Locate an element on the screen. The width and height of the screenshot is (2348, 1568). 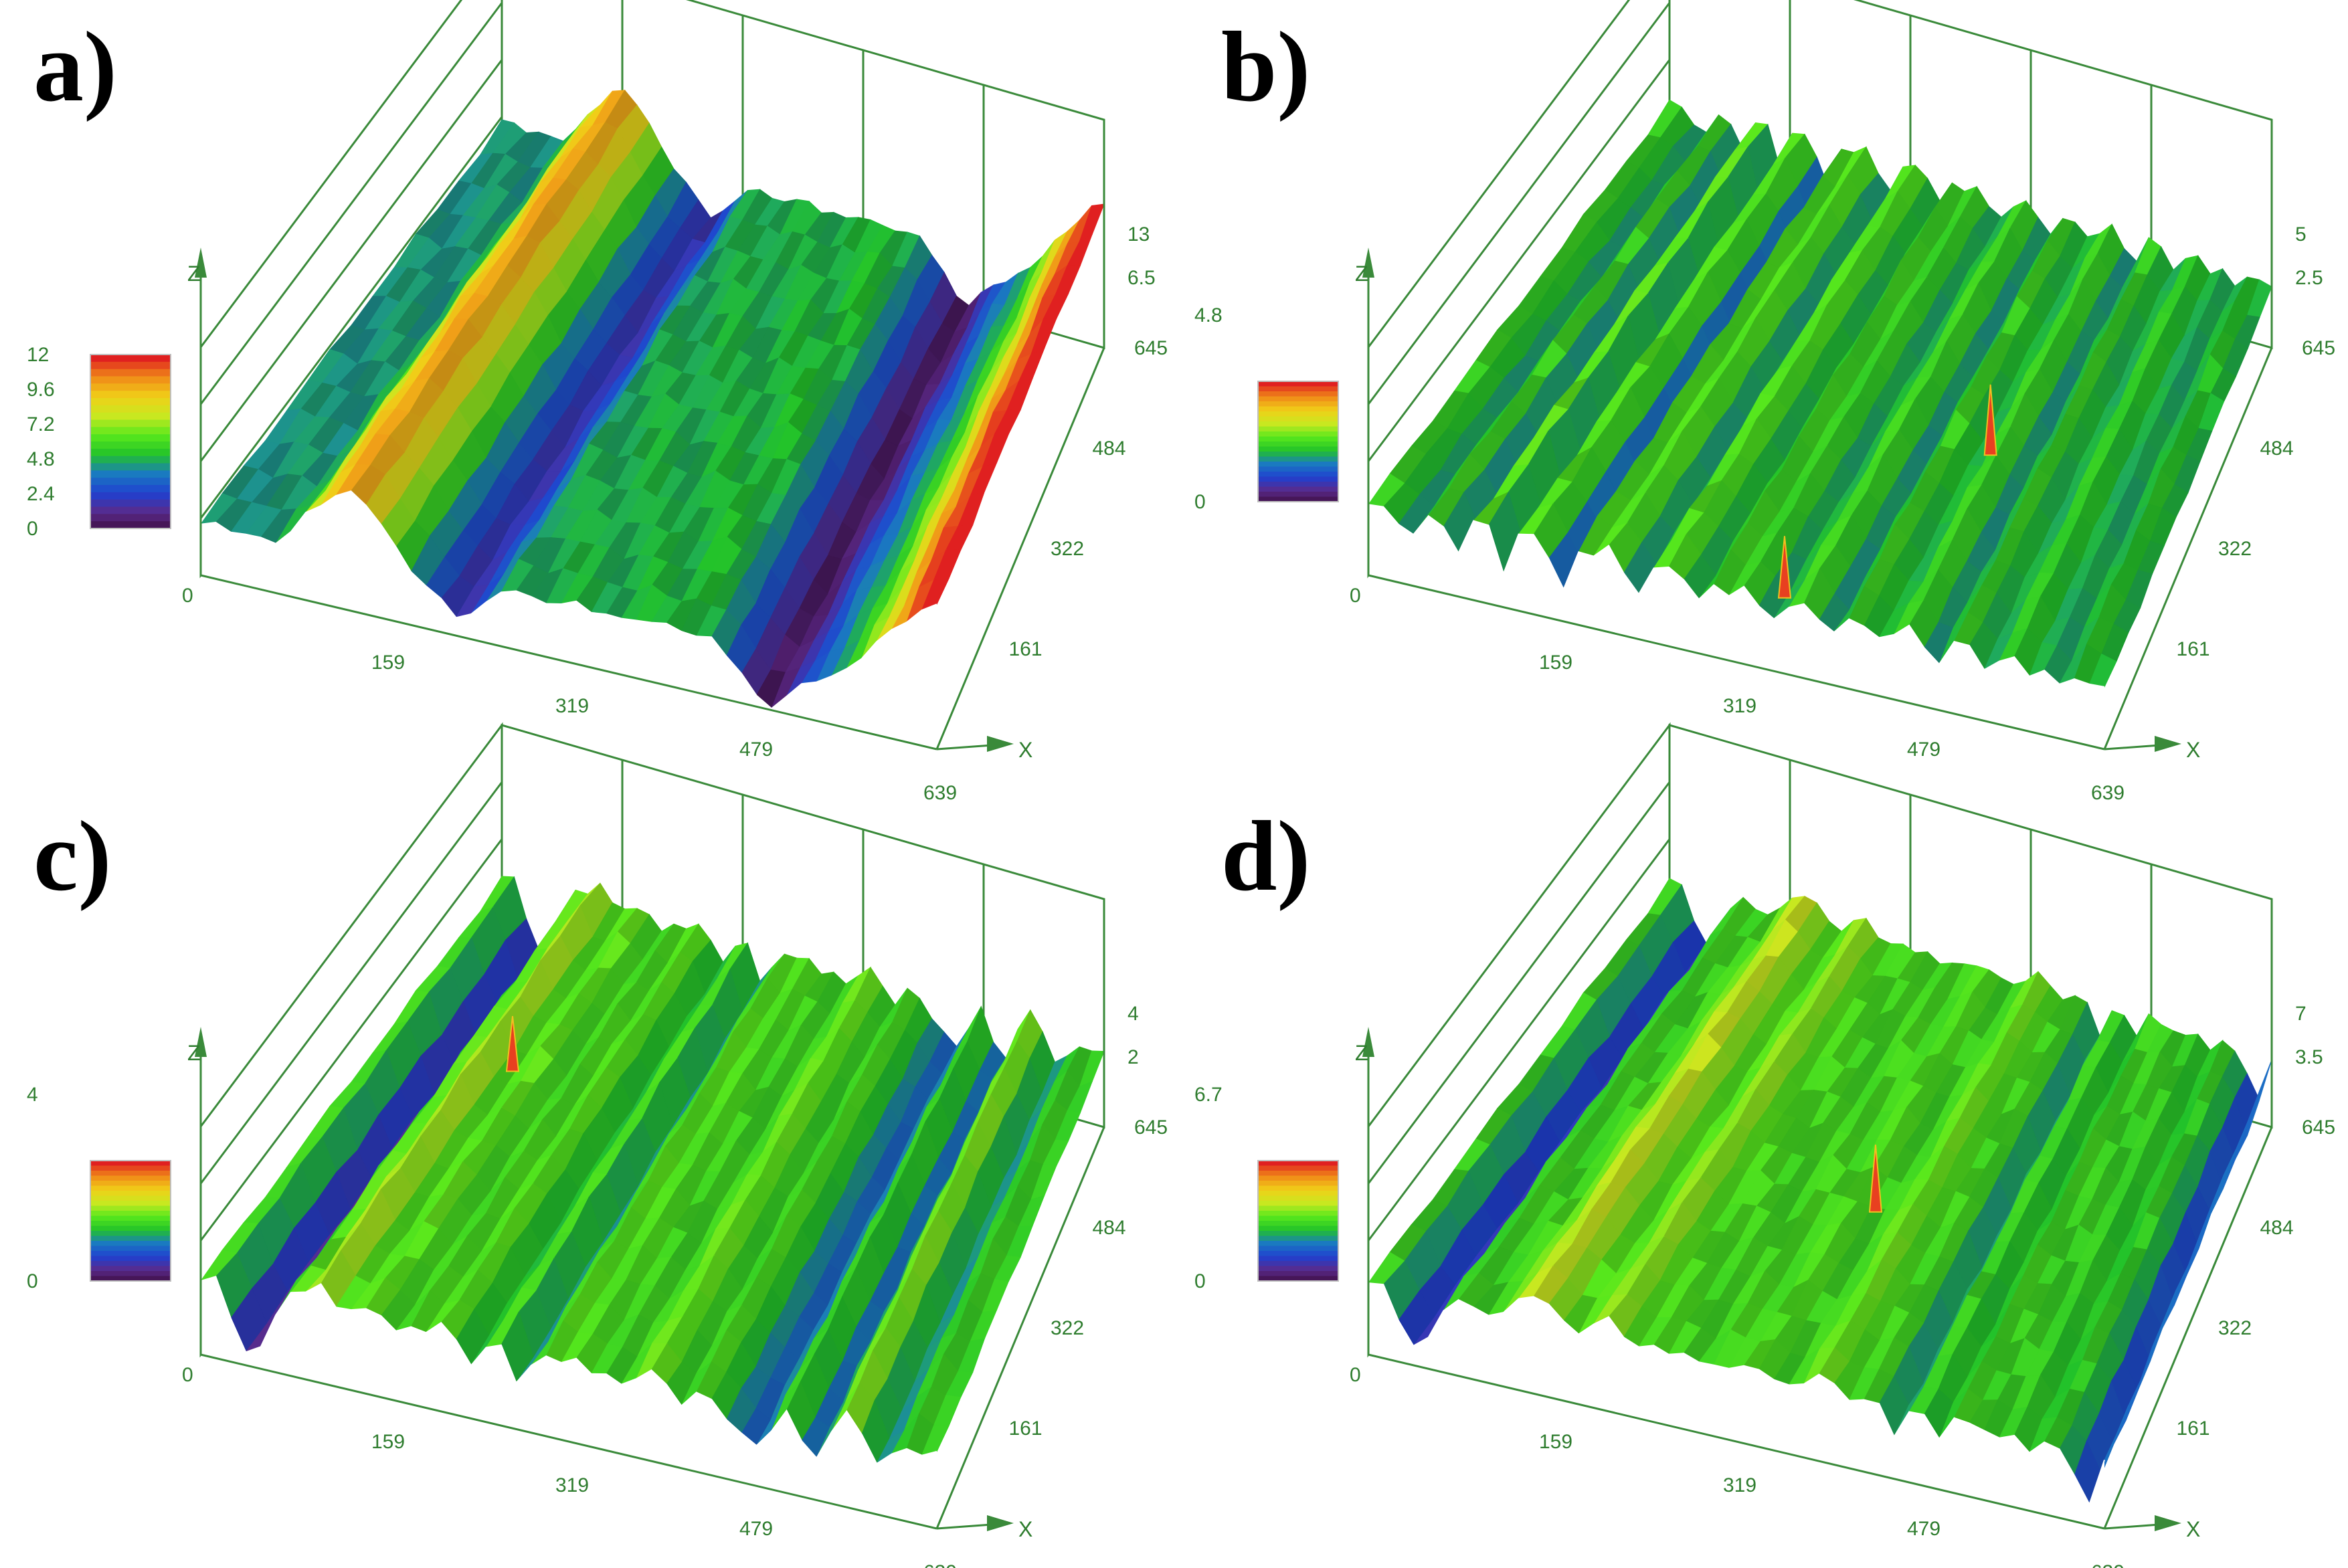
panel-label: d) is located at coordinates (1265, 856).